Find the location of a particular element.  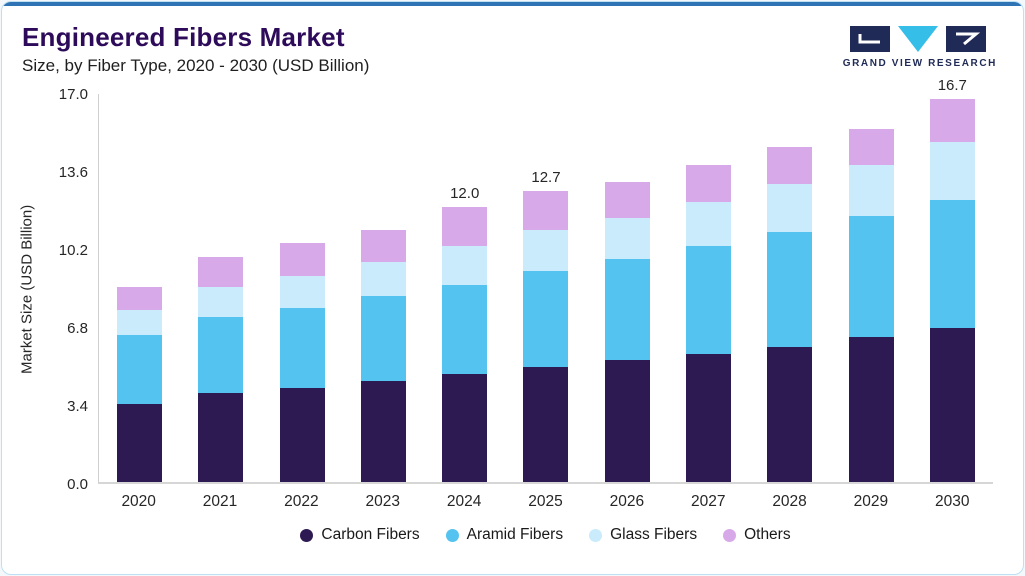

bar-column-2023 is located at coordinates (383, 288).